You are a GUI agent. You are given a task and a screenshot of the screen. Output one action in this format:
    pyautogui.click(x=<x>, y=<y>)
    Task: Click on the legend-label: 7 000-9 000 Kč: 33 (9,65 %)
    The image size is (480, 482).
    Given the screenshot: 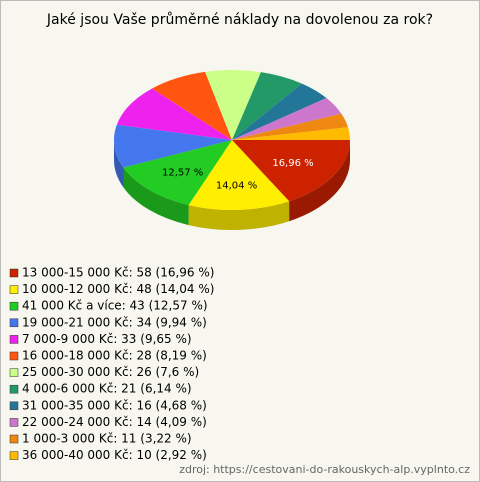 What is the action you would take?
    pyautogui.click(x=107, y=339)
    